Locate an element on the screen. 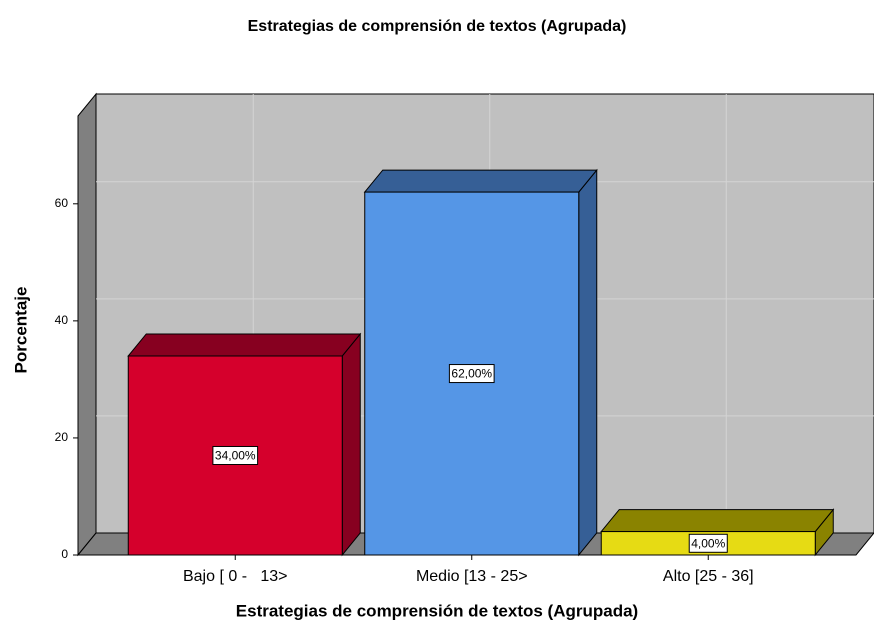  y-tick-label: 0 is located at coordinates (64, 554).